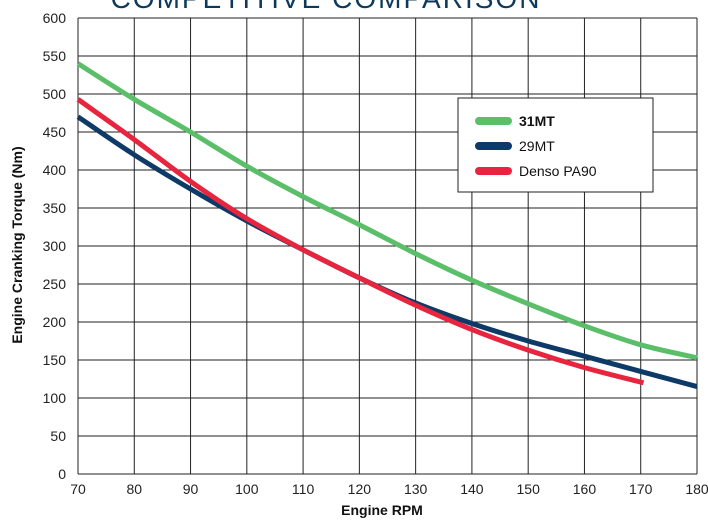 The width and height of the screenshot is (708, 522). I want to click on x-tick-label: 90, so click(191, 489).